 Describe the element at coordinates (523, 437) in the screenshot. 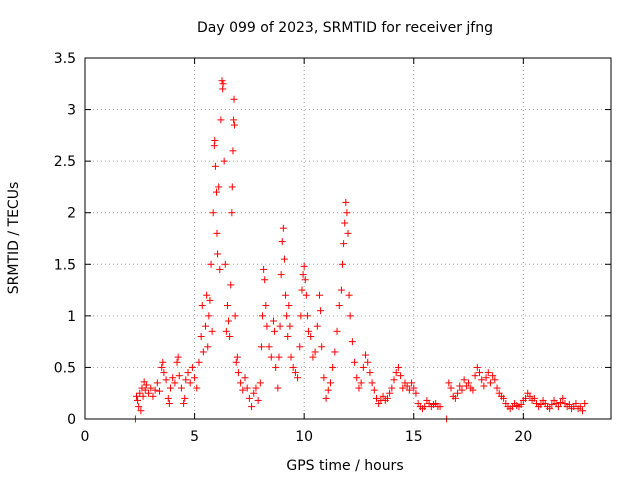

I see `x-tick-label: 20` at that location.